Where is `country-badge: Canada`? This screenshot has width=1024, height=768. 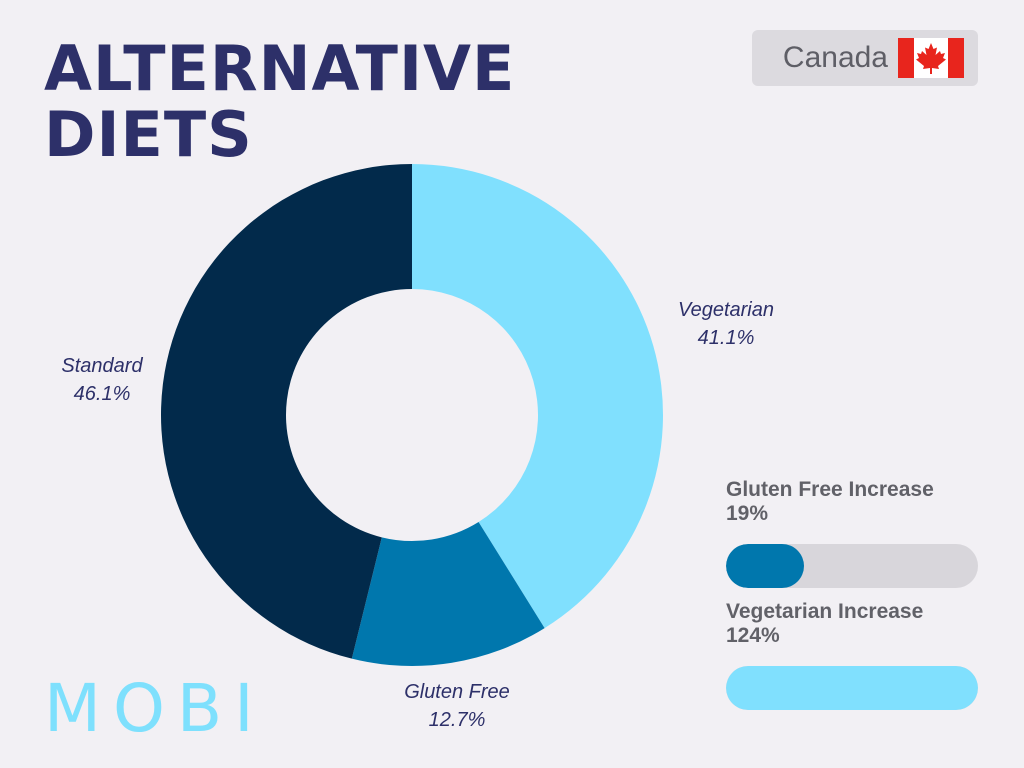 country-badge: Canada is located at coordinates (865, 58).